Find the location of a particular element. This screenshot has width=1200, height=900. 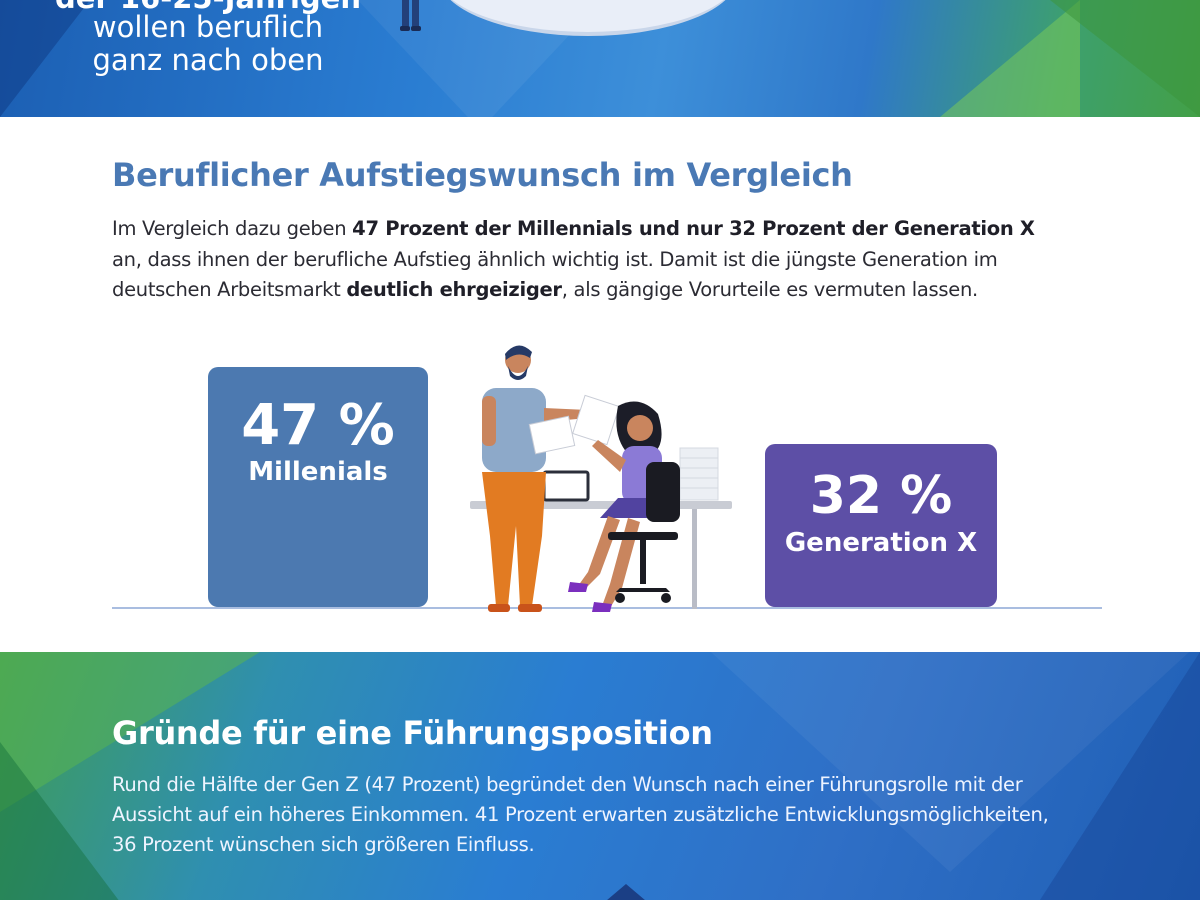

office-workers-illustration is located at coordinates (601, 478).